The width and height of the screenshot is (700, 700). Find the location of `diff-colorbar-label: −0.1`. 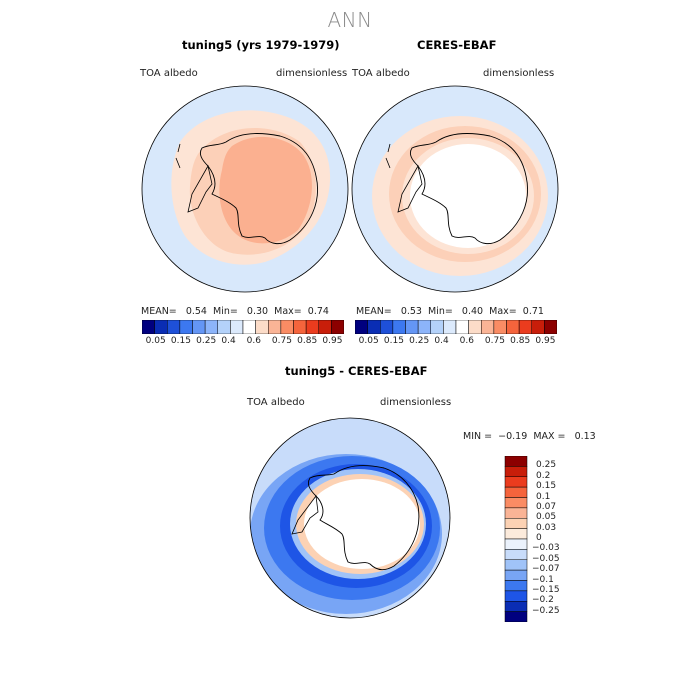

diff-colorbar-label: −0.1 is located at coordinates (543, 579).